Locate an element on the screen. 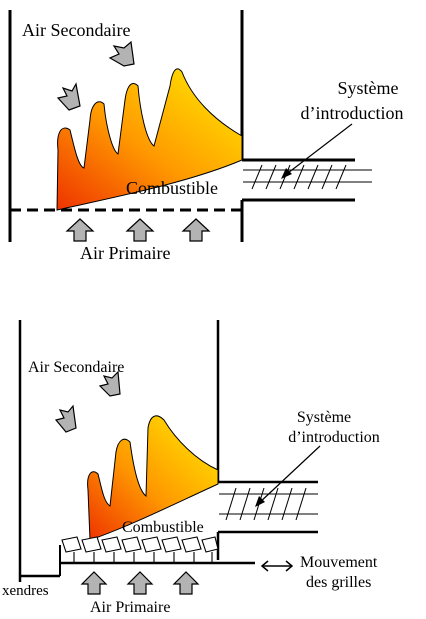  grate-movement-label-line2: des grilles is located at coordinates (338, 582).